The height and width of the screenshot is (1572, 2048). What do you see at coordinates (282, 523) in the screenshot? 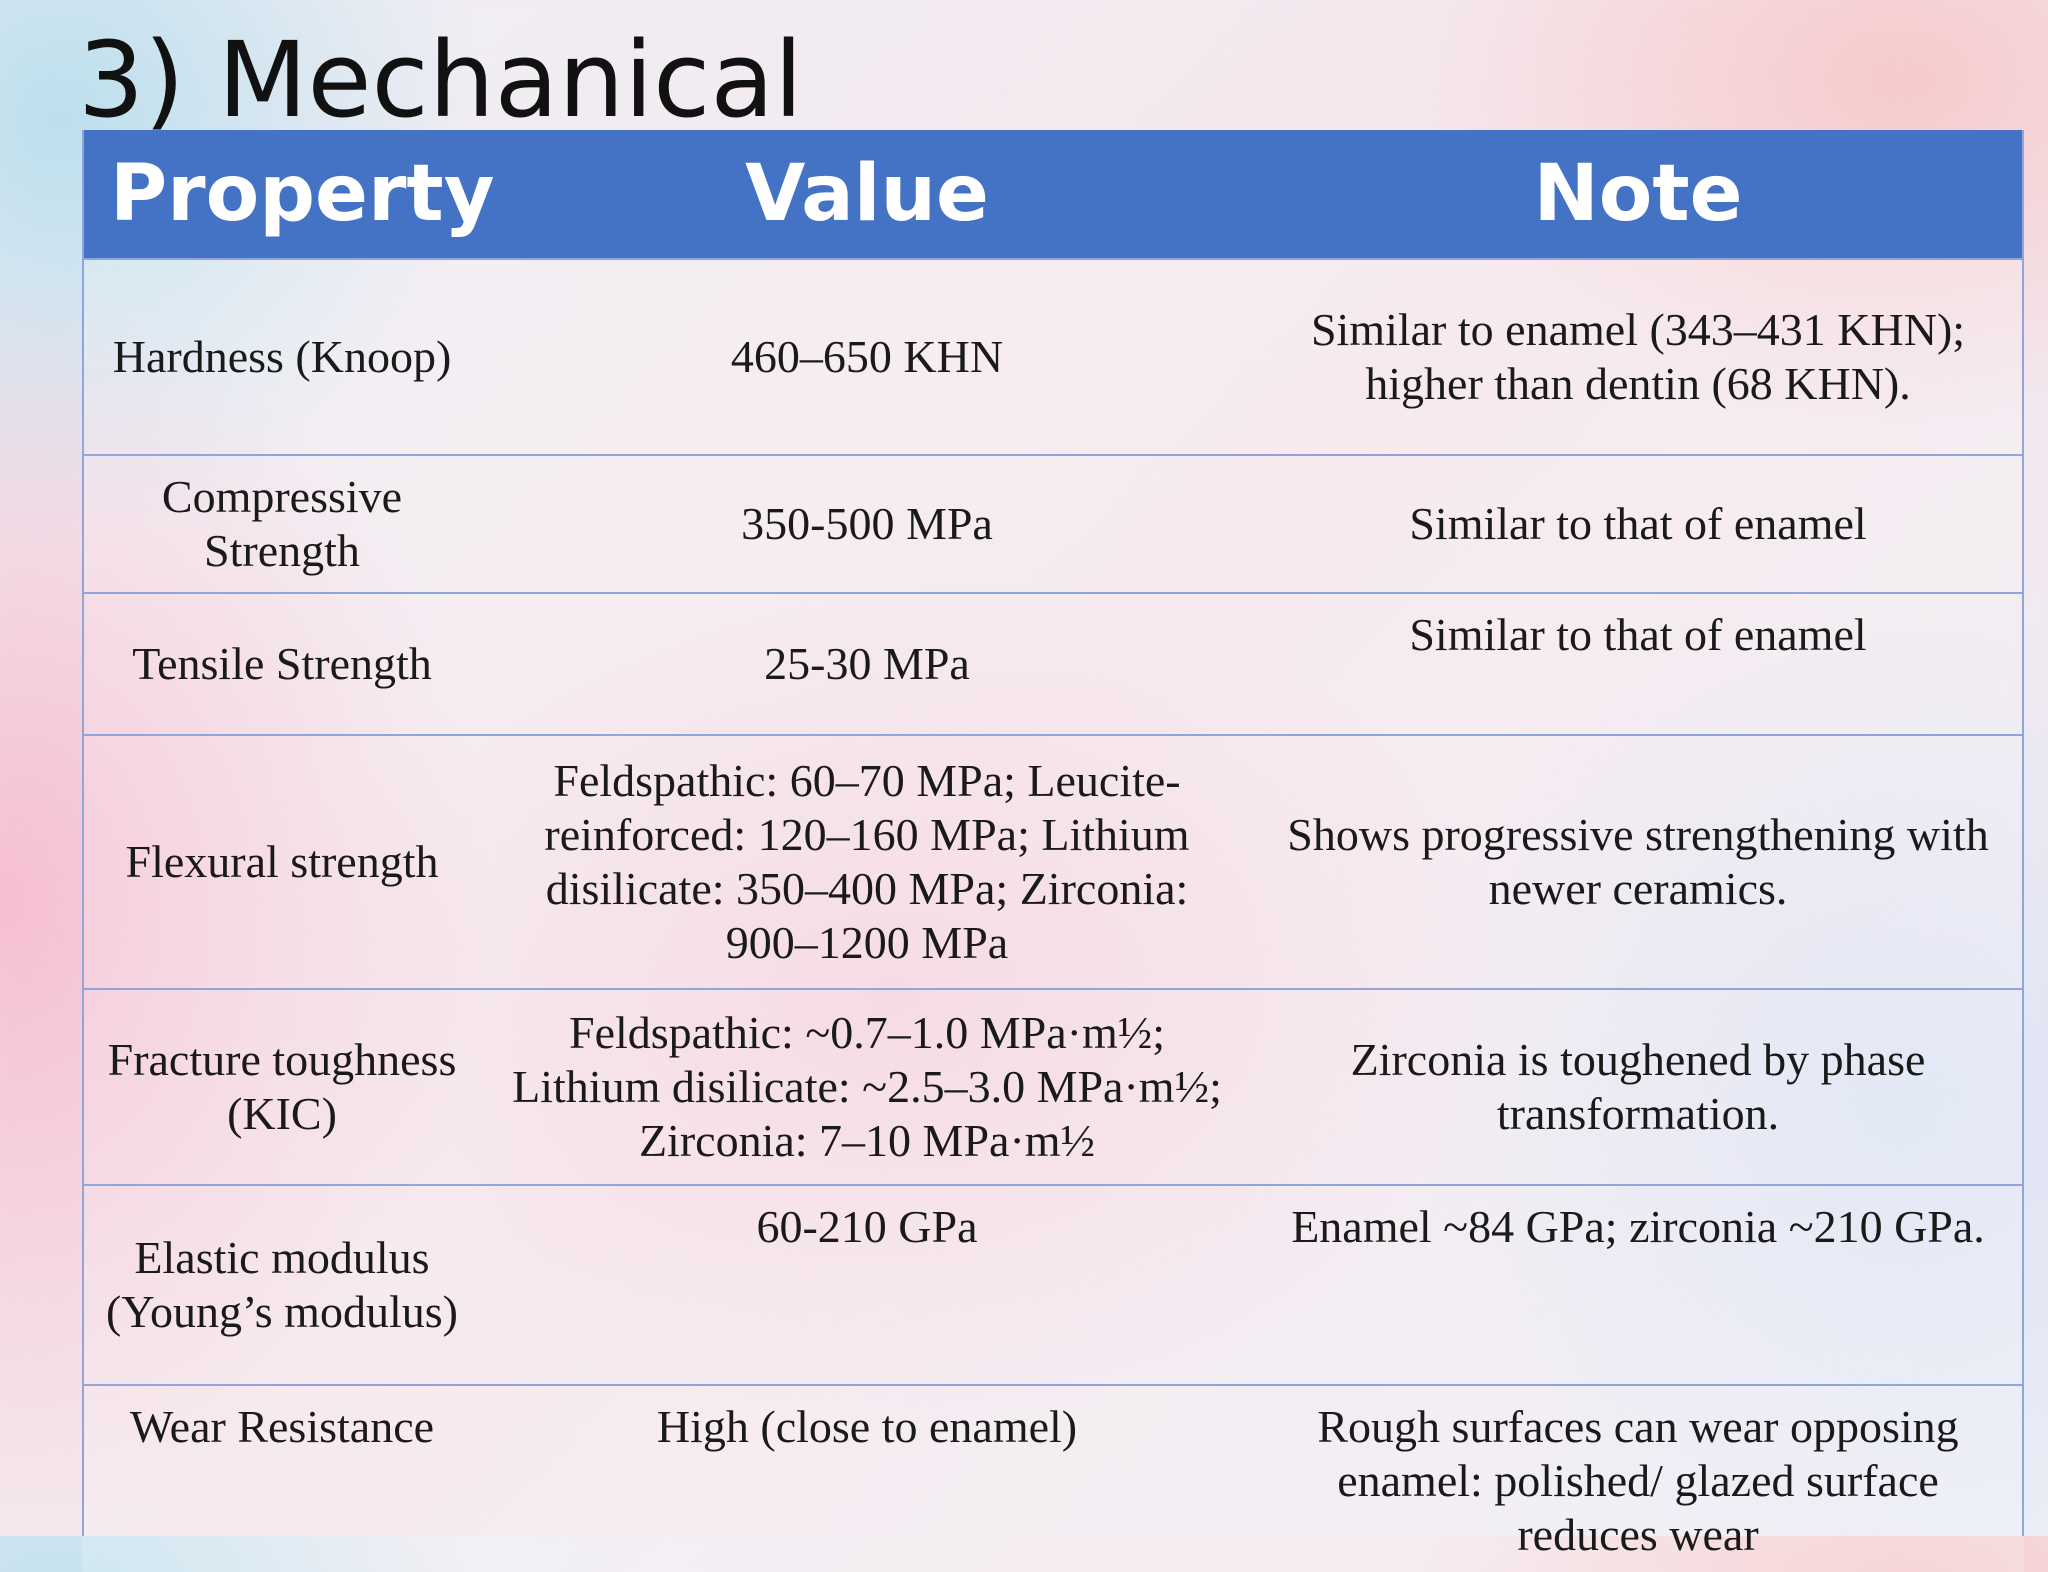
I see `property-cell: Compressive Strength` at bounding box center [282, 523].